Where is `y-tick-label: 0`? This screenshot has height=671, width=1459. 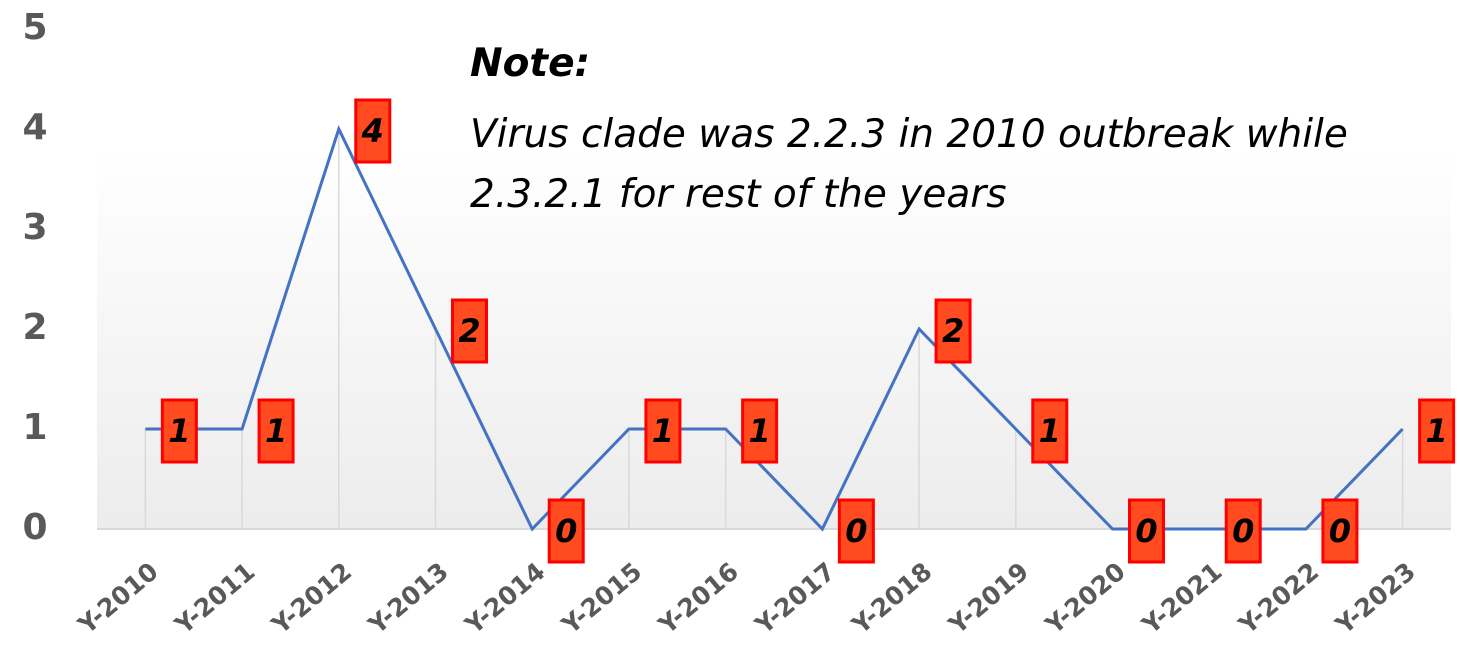
y-tick-label: 0 is located at coordinates (34, 527).